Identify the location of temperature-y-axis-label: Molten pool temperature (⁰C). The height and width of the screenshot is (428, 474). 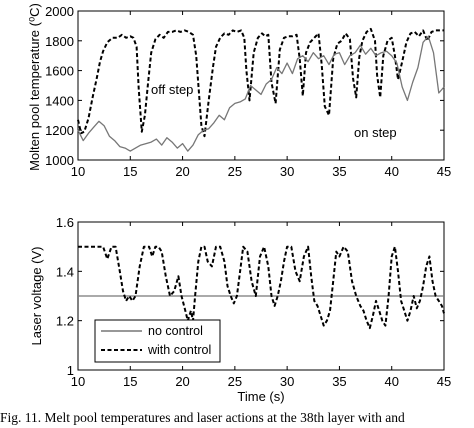
(34, 87).